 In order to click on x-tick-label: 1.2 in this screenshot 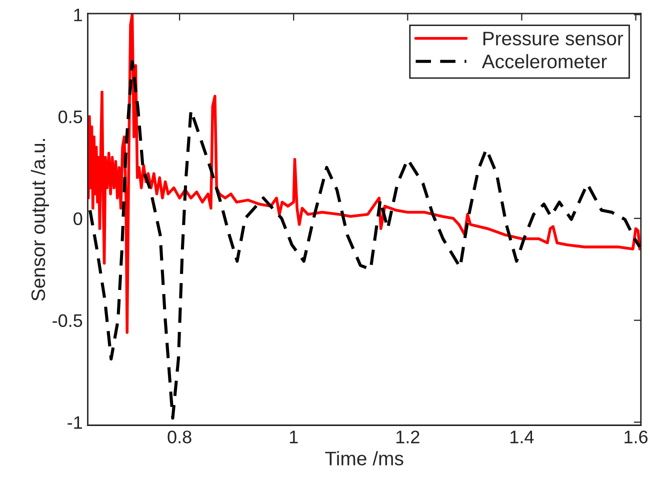, I will do `click(408, 437)`.